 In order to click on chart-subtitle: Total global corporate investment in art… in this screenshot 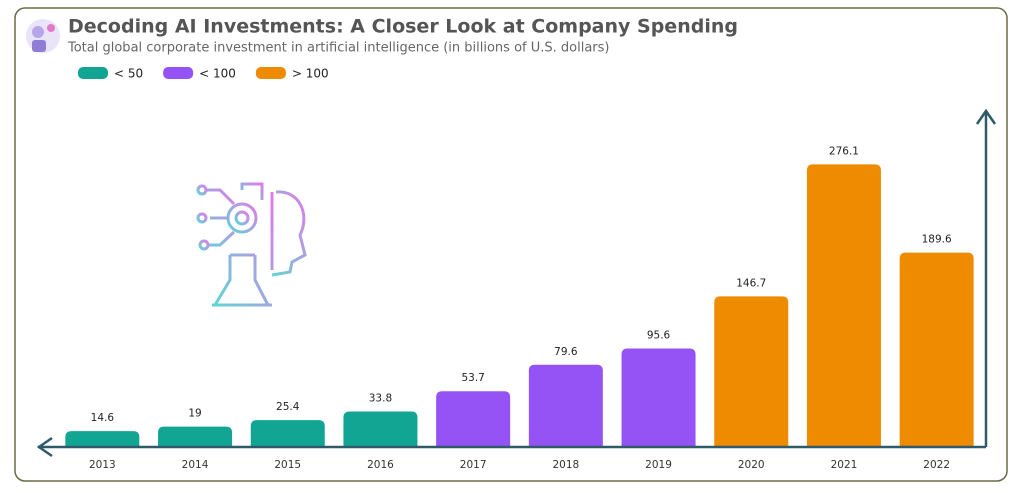, I will do `click(338, 48)`.